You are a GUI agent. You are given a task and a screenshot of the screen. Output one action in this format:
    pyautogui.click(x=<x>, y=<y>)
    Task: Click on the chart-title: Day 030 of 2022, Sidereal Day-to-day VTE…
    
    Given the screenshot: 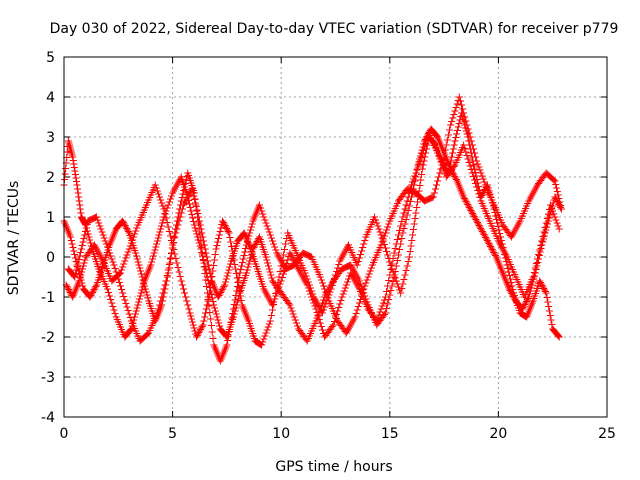 What is the action you would take?
    pyautogui.click(x=334, y=29)
    